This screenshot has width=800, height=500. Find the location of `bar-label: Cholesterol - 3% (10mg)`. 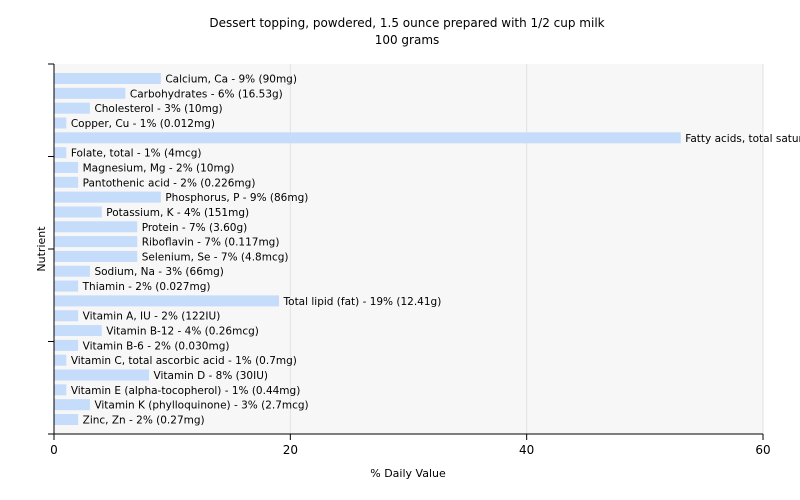

bar-label: Cholesterol - 3% (10mg) is located at coordinates (158, 109).